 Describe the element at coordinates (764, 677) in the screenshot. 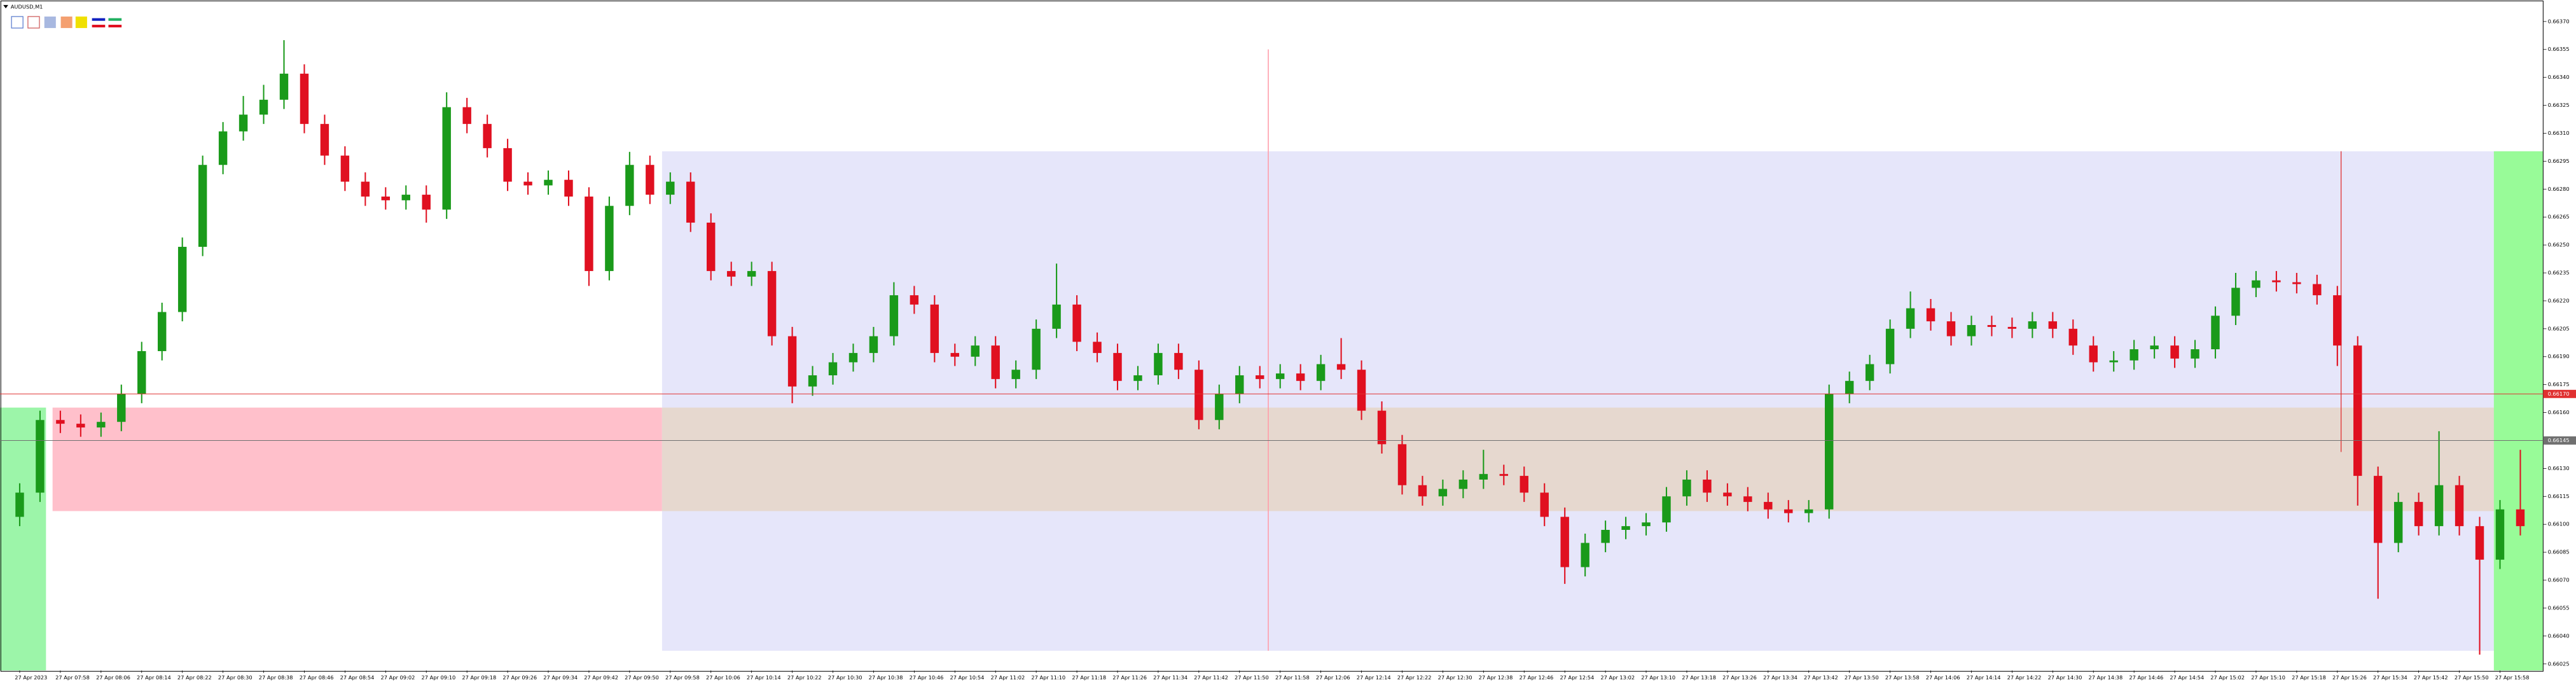

I see `x-tick-label: 27 Apr 10:14` at that location.